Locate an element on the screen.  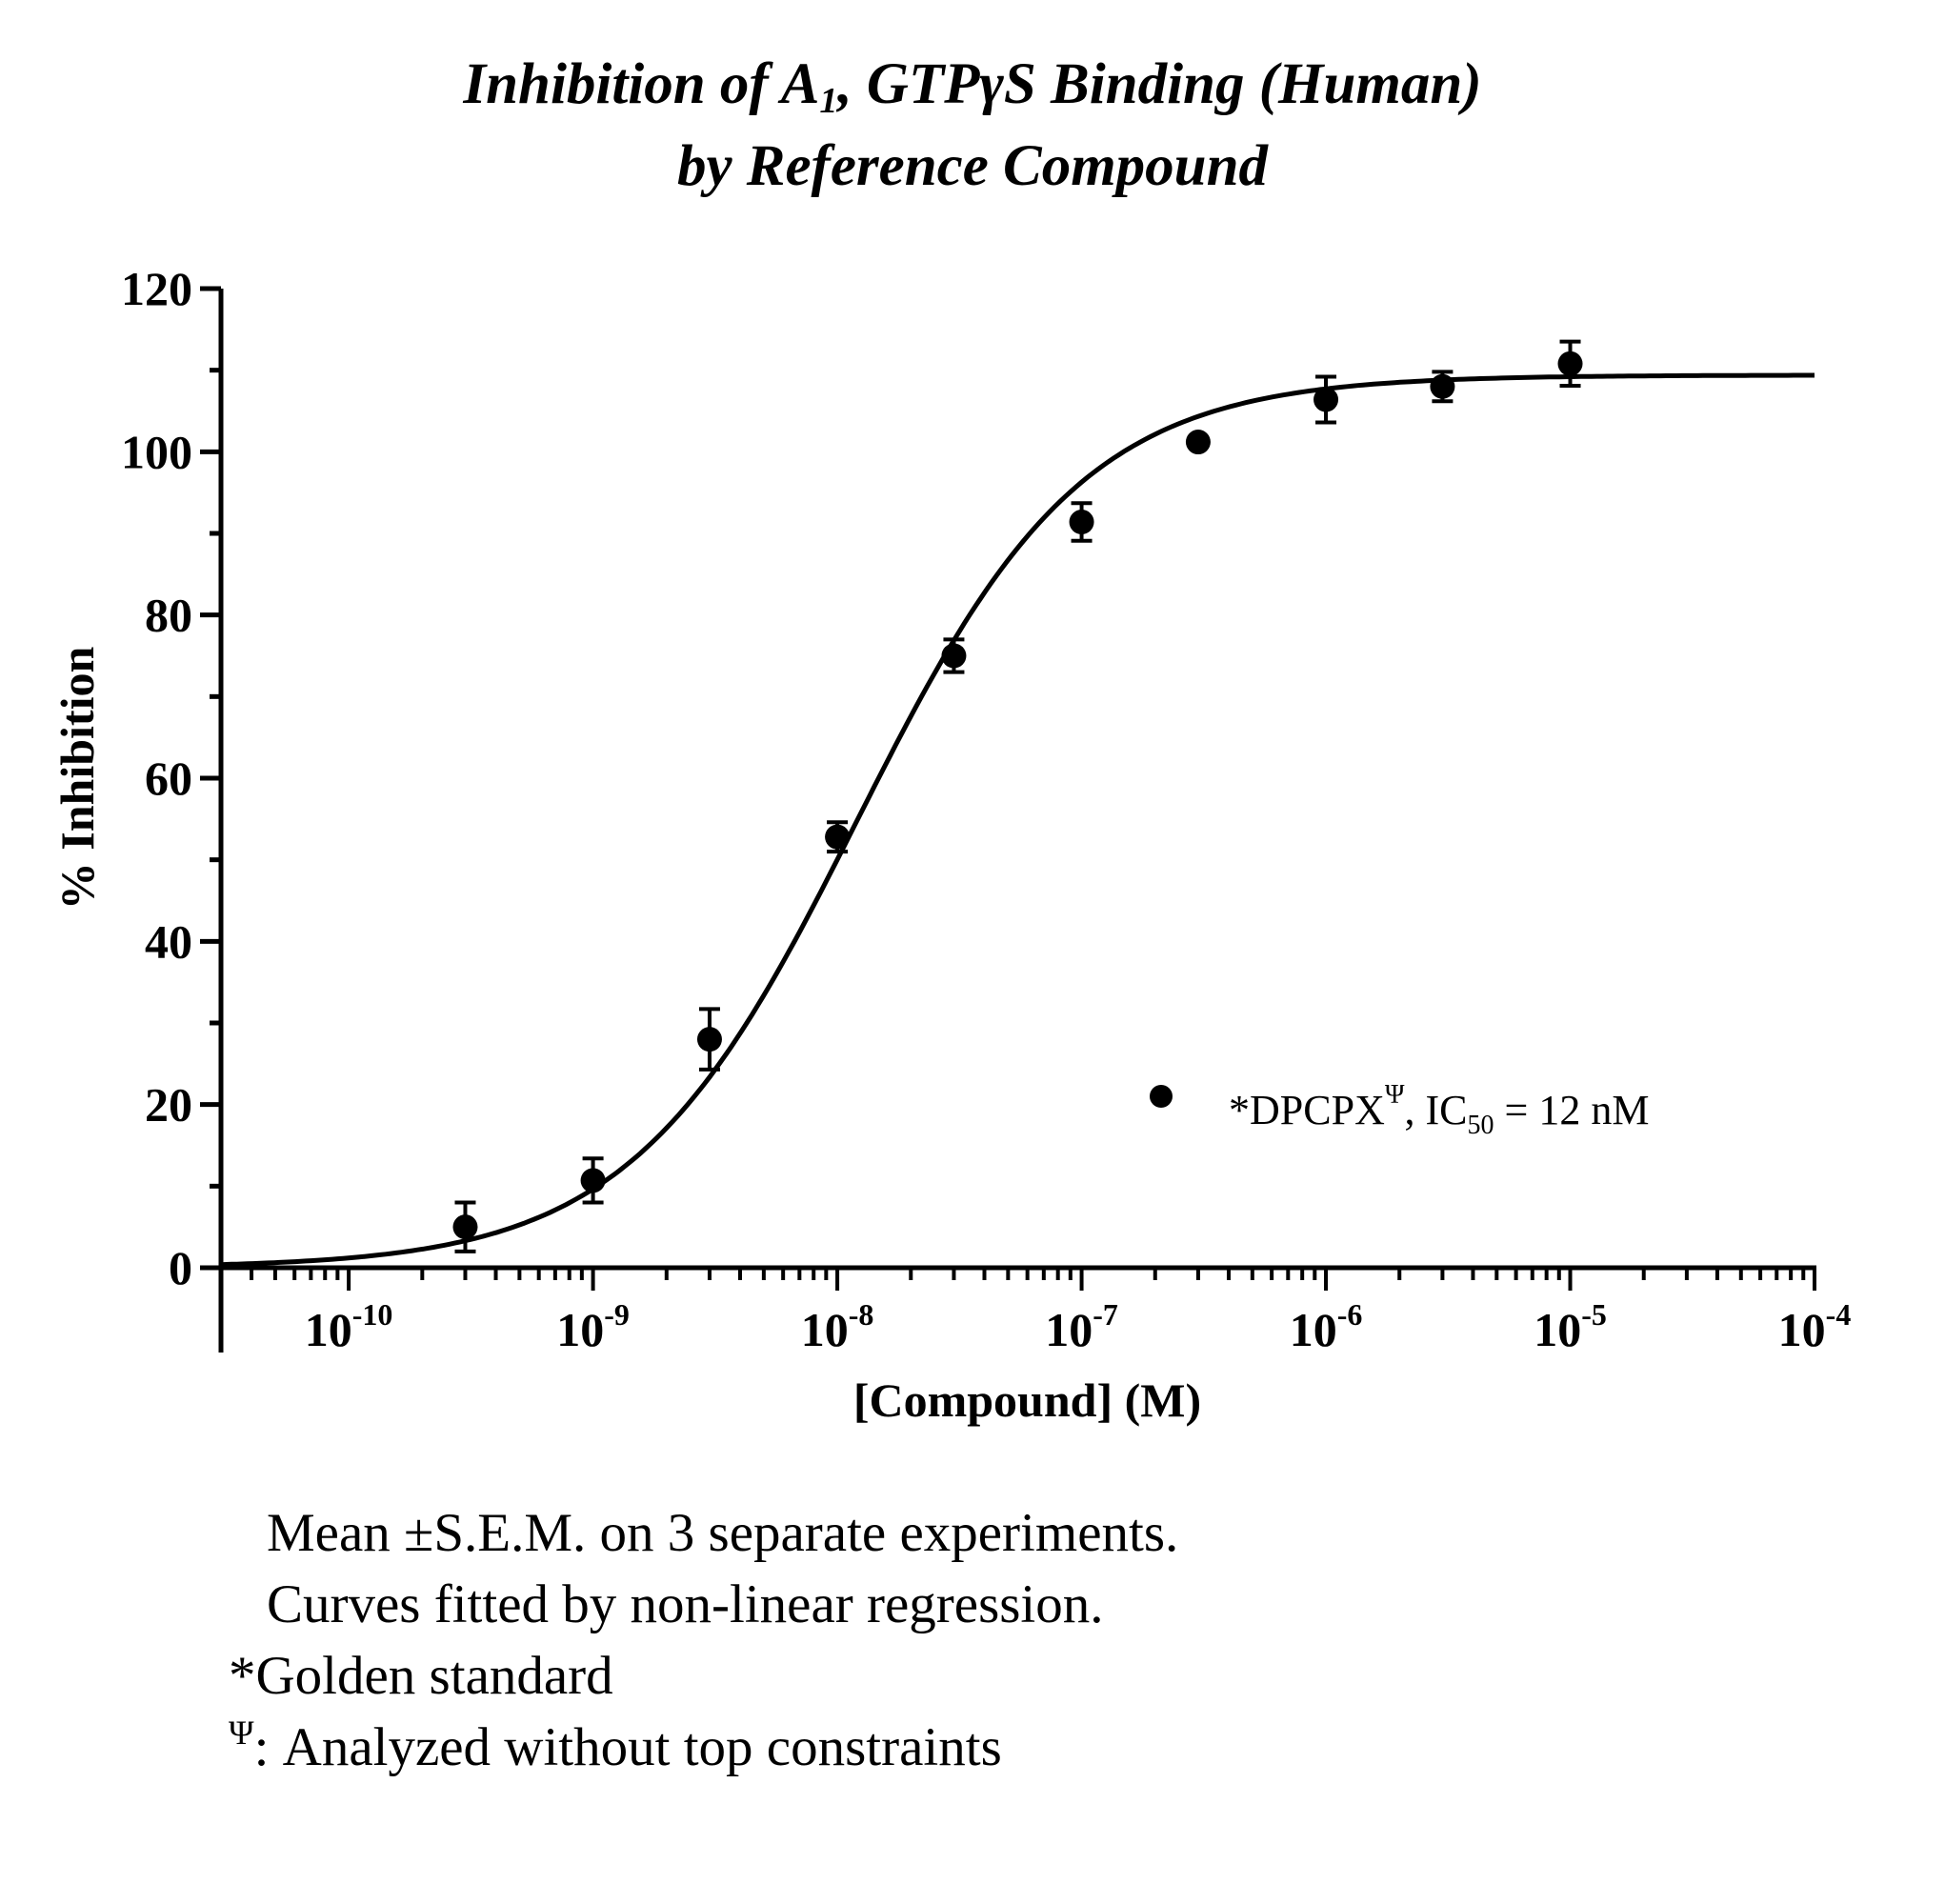
y-tick-label: 0 is located at coordinates (180, 1267).